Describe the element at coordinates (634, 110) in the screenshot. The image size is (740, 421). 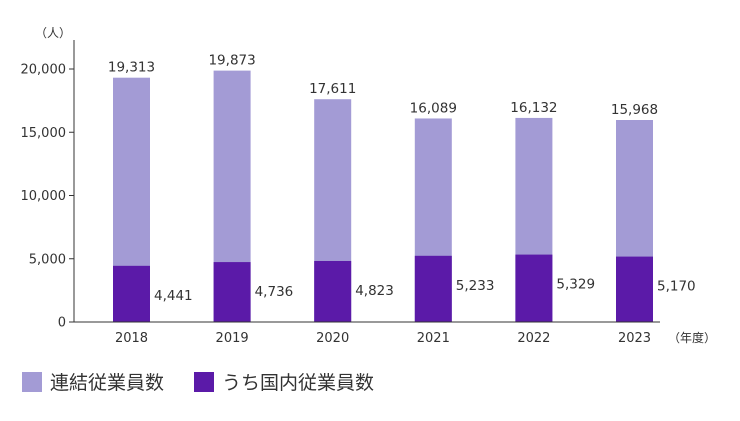
I see `value-label-consolidated: 15,968` at that location.